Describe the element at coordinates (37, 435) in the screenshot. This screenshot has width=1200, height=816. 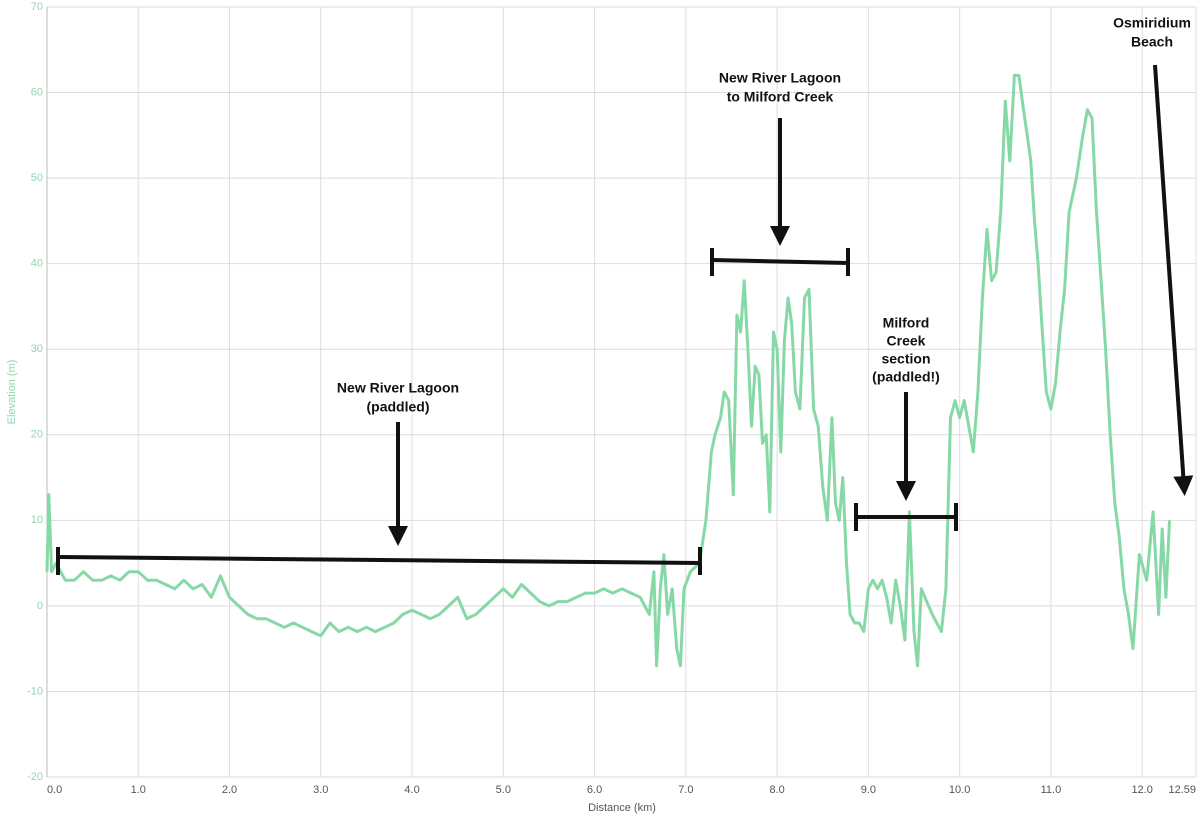
I see `y-tick-label: 20` at that location.